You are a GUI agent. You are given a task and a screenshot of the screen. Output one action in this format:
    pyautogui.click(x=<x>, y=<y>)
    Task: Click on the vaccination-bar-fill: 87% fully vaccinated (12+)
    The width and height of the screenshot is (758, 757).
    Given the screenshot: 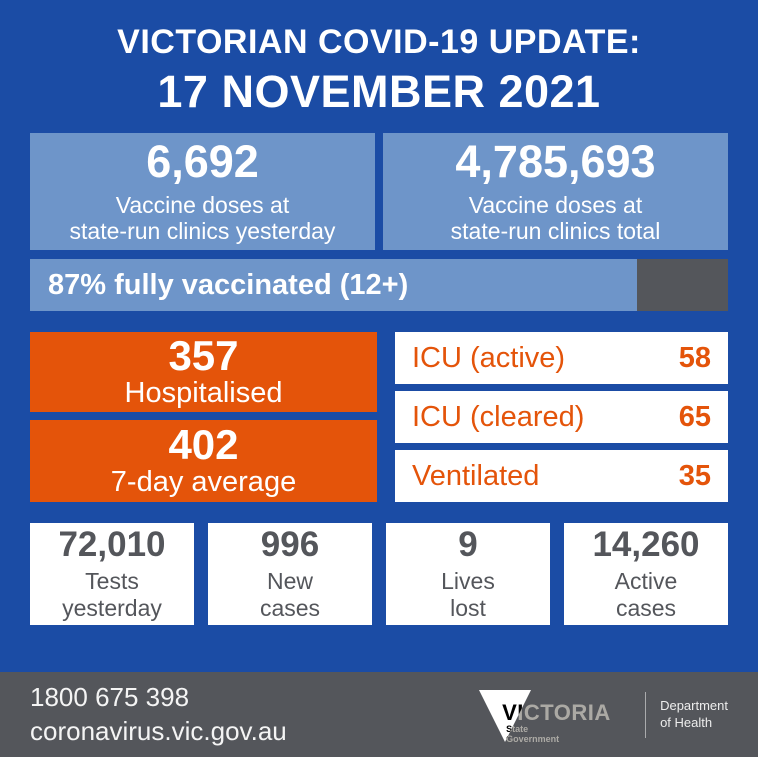 What is the action you would take?
    pyautogui.click(x=334, y=285)
    